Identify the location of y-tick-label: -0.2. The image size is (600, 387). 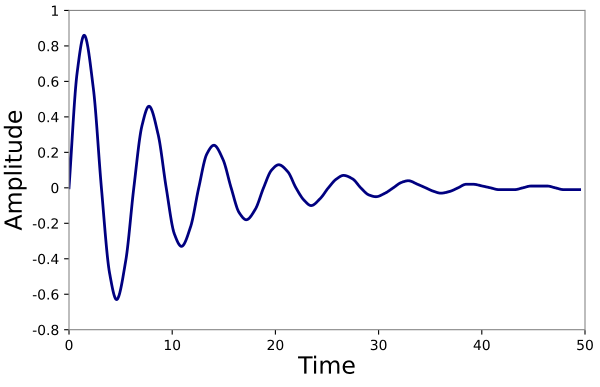
(45, 223).